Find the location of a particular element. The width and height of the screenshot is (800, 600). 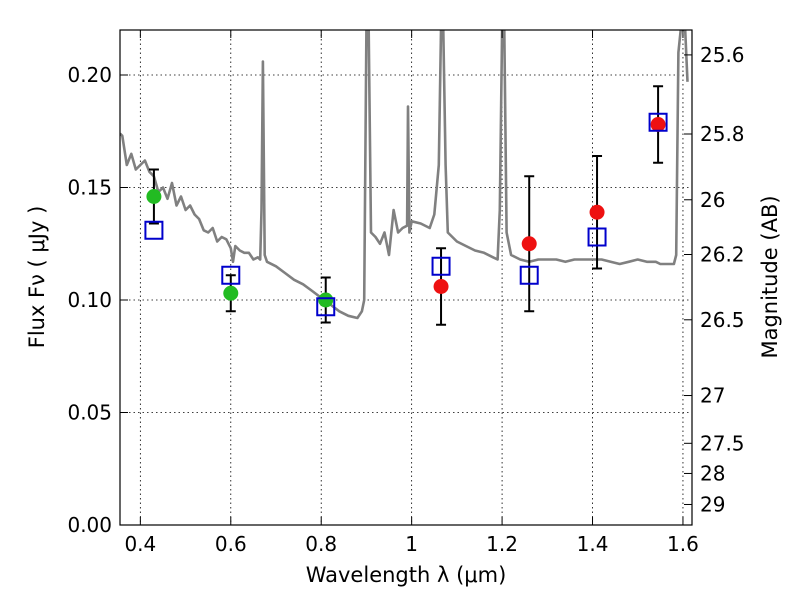

x-tick-label: 1 is located at coordinates (411, 544).